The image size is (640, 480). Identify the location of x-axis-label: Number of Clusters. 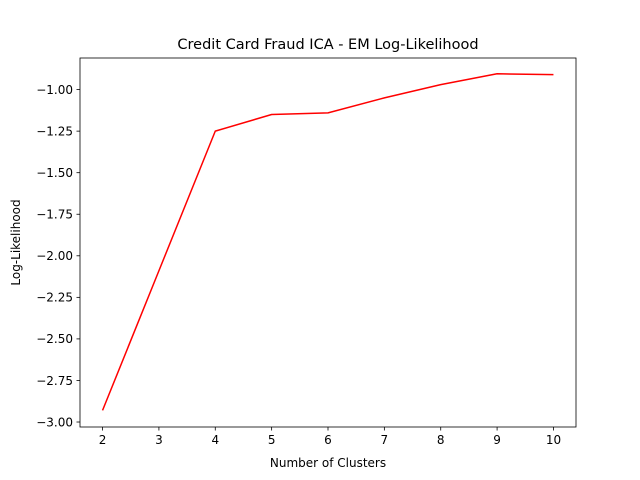
(328, 463).